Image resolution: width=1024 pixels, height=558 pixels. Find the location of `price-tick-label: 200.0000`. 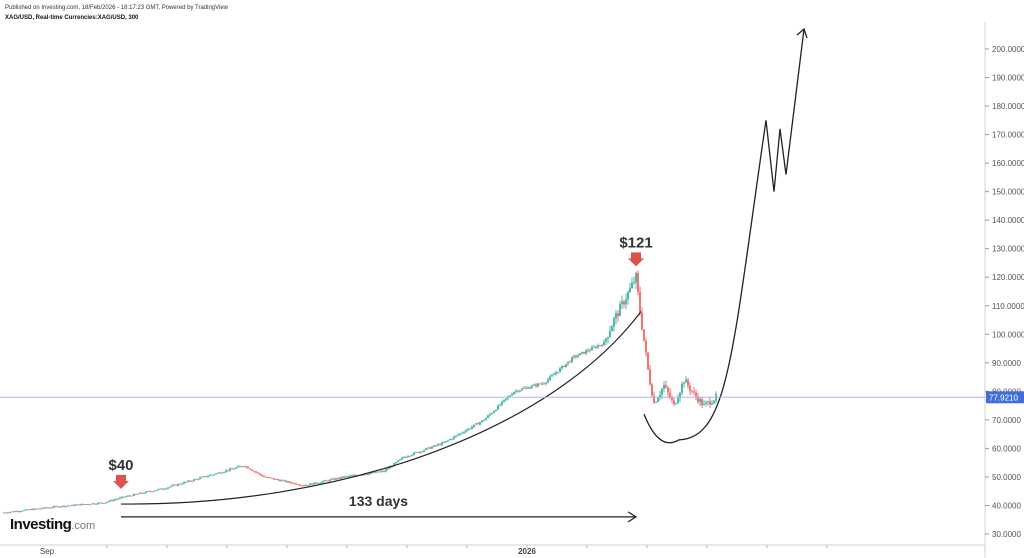

price-tick-label: 200.0000 is located at coordinates (1008, 49).